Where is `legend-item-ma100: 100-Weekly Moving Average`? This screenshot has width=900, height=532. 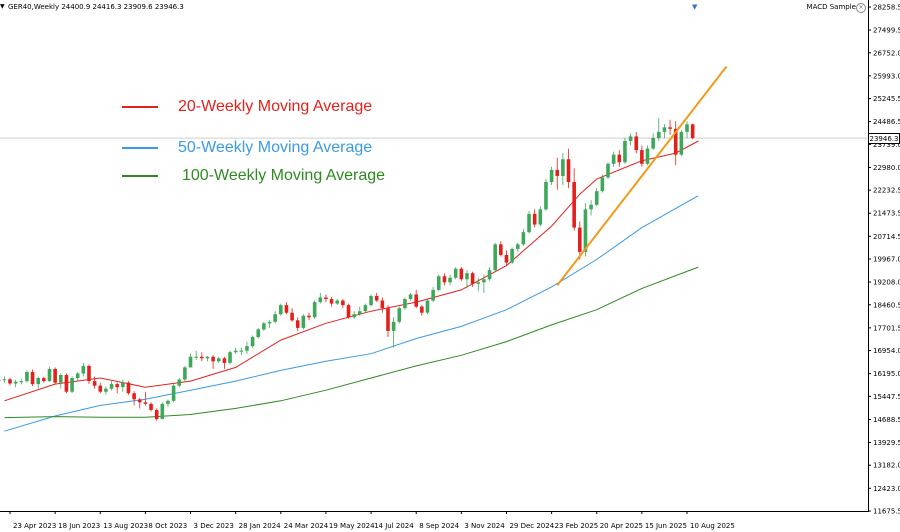
legend-item-ma100: 100-Weekly Moving Average is located at coordinates (253, 176).